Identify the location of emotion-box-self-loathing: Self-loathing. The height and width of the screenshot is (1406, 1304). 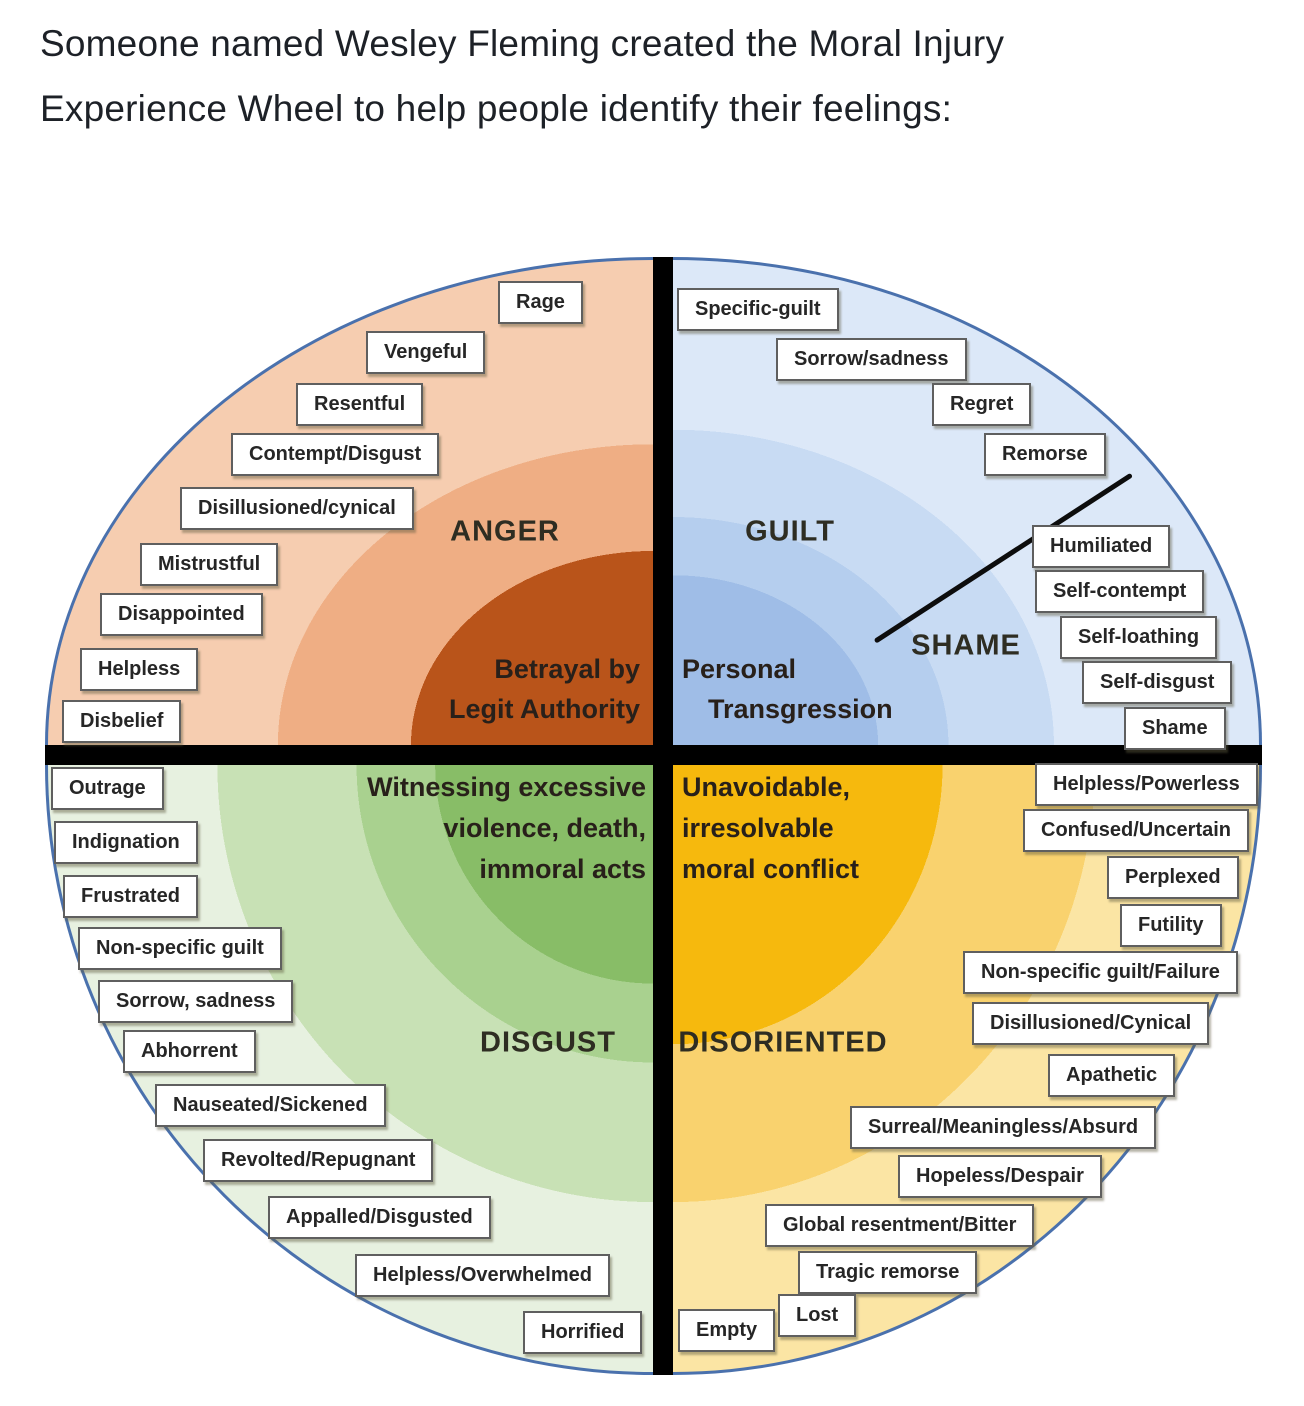
(1139, 637).